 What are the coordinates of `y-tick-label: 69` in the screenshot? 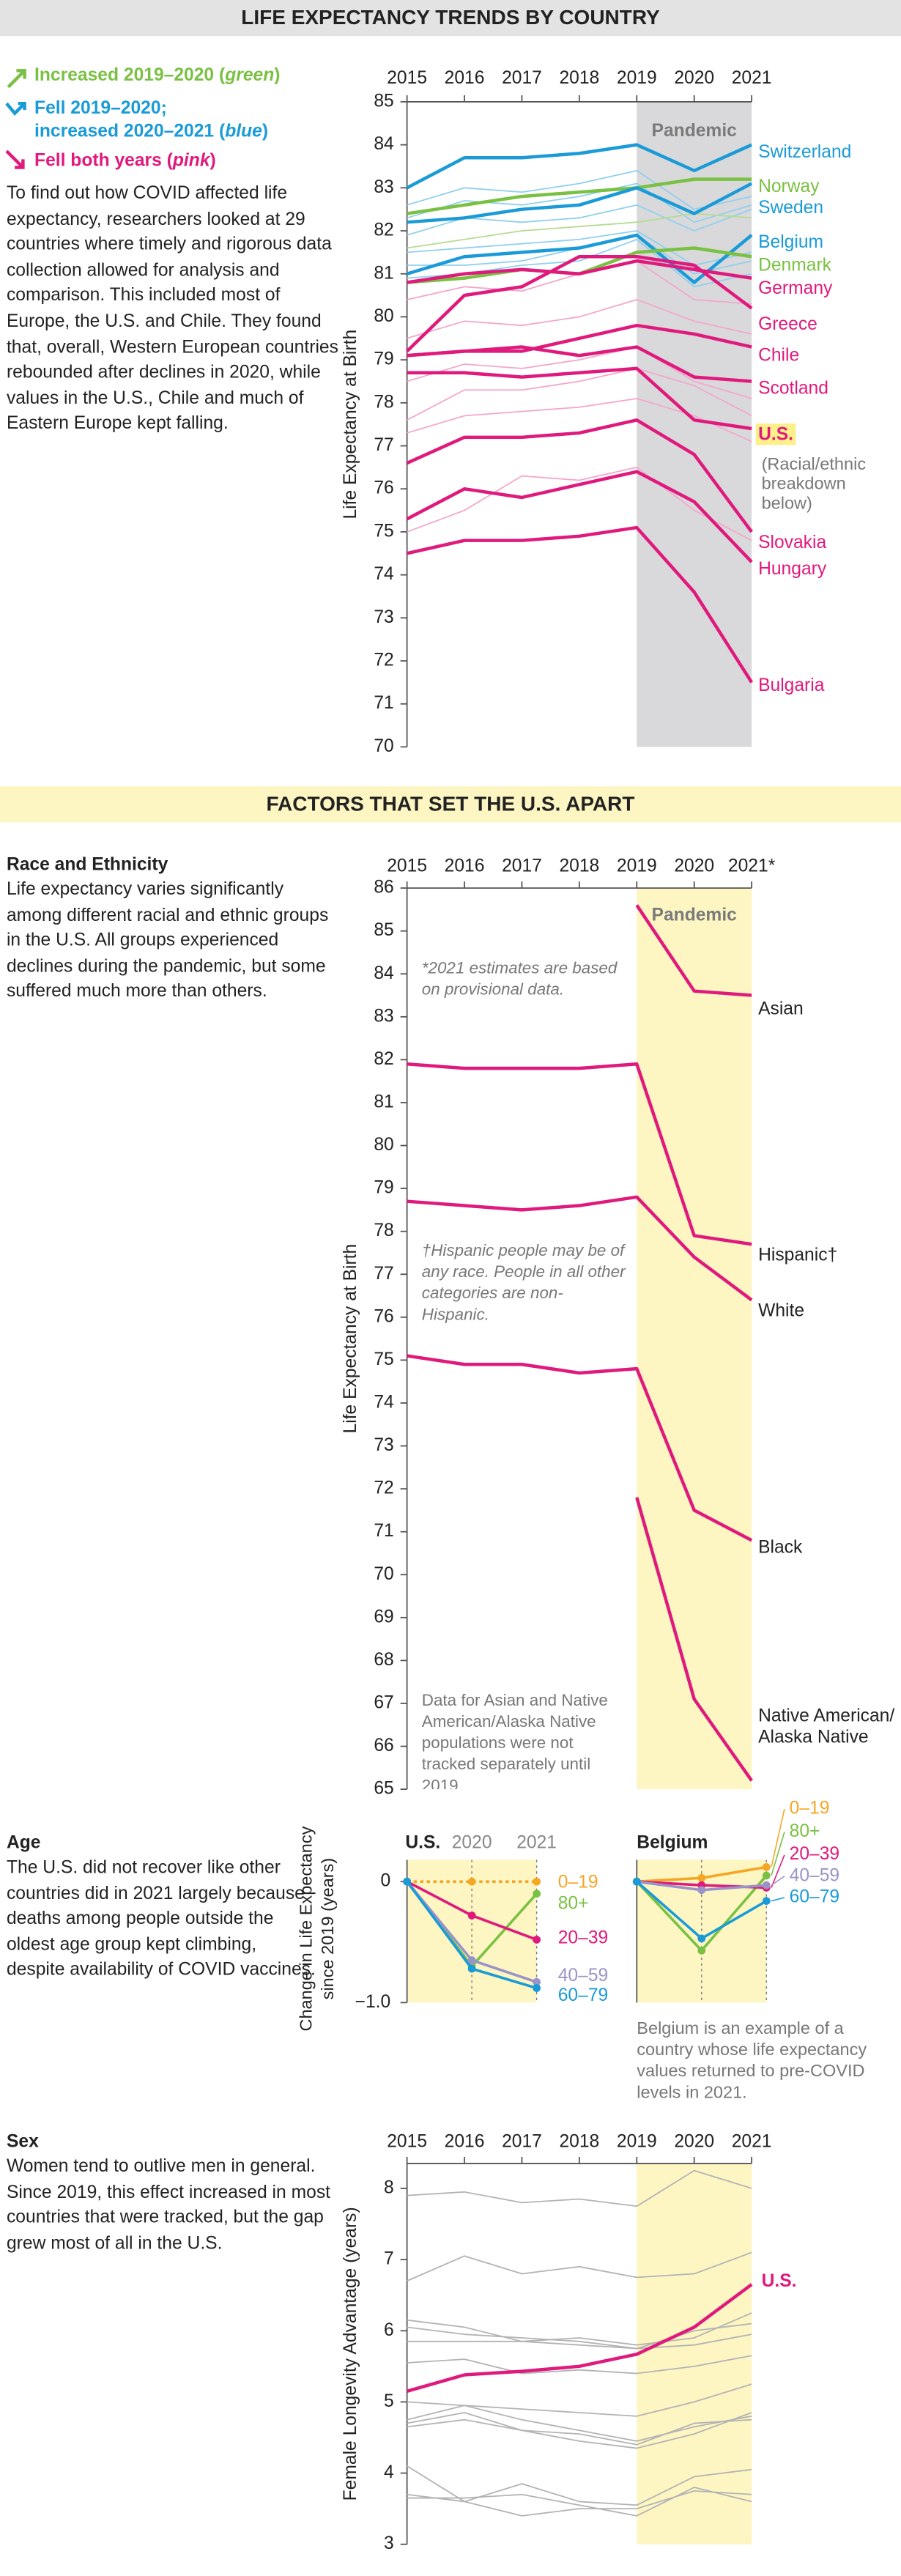 It's located at (383, 1616).